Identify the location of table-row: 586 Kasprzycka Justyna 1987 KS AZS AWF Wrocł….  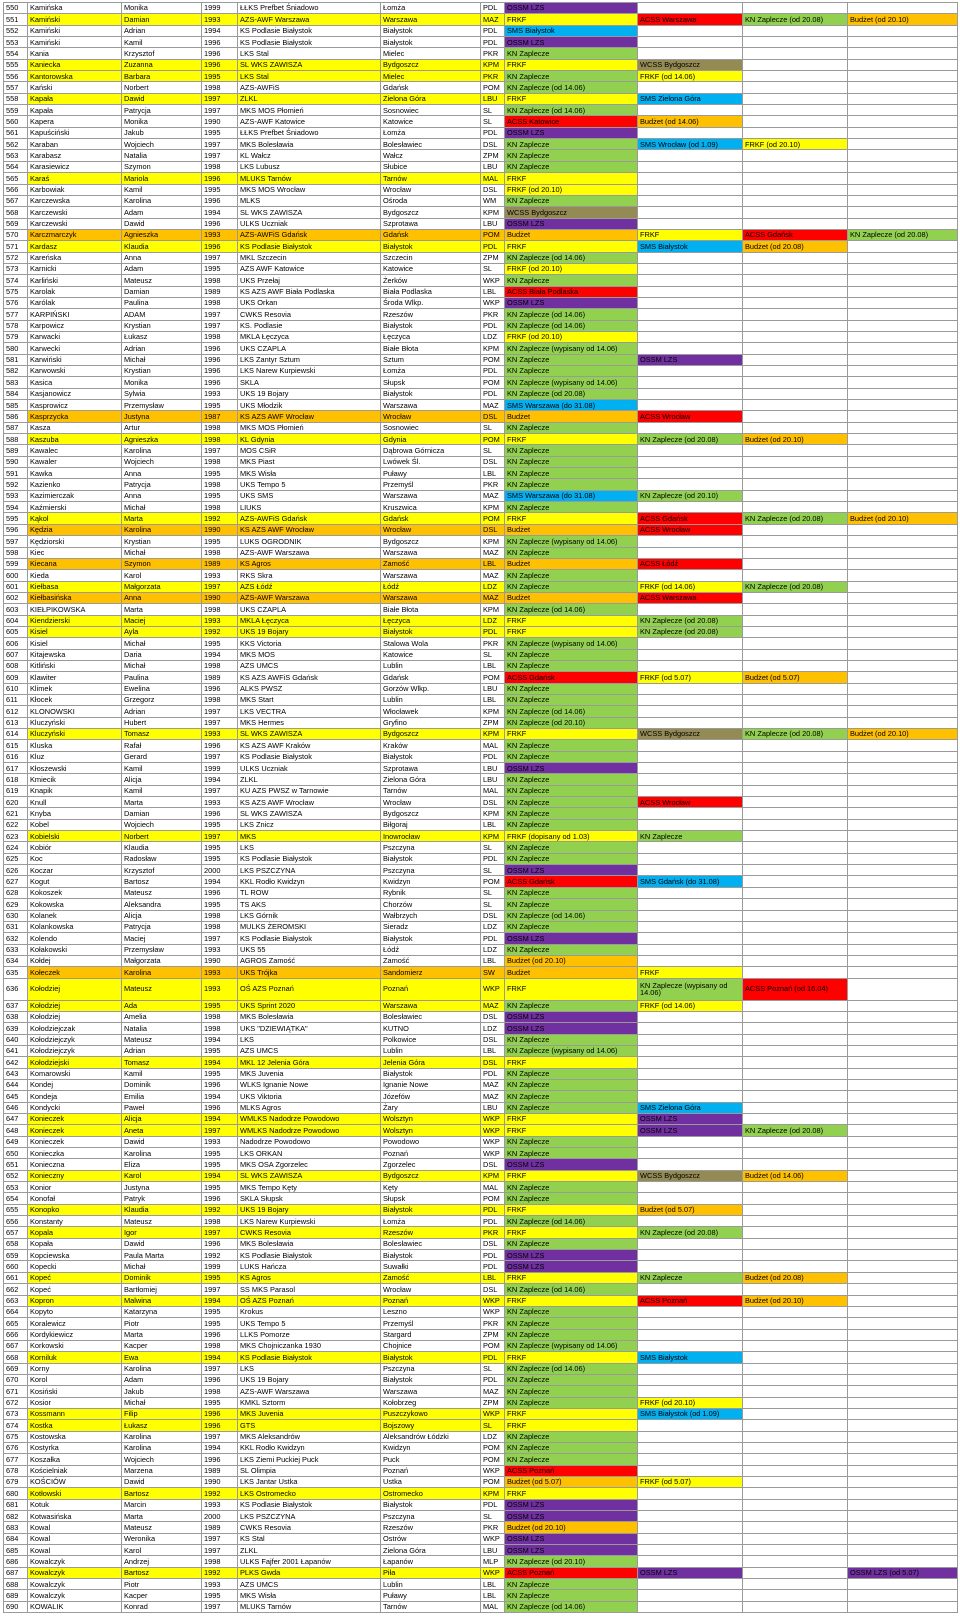
(480, 416).